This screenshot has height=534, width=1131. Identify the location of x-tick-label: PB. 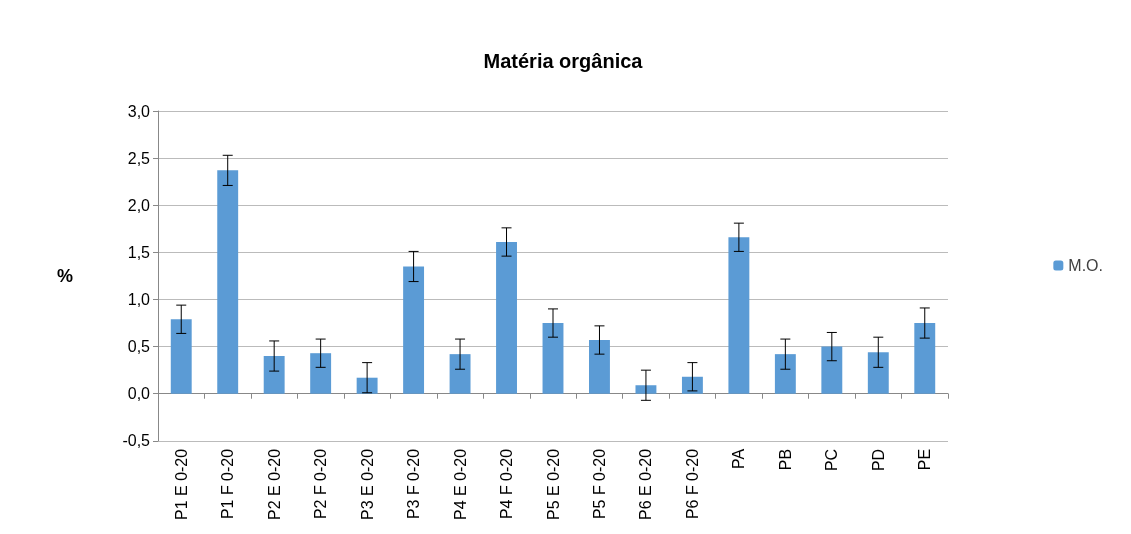
(785, 459).